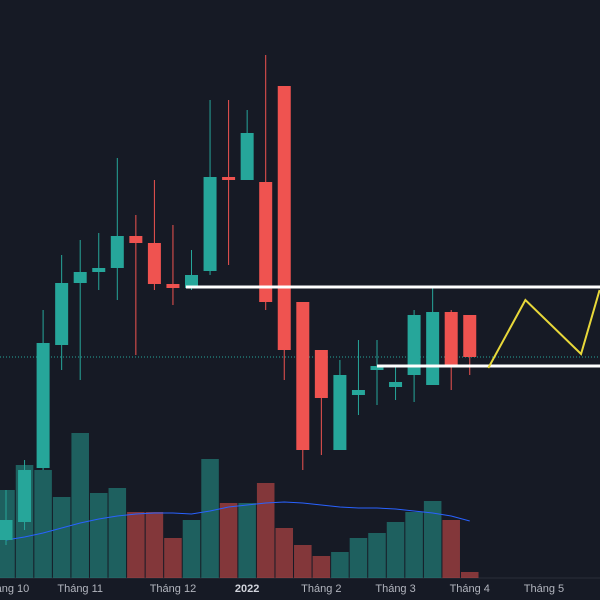 This screenshot has width=600, height=600. Describe the element at coordinates (544, 589) in the screenshot. I see `x-tick-label: Tháng 5` at that location.